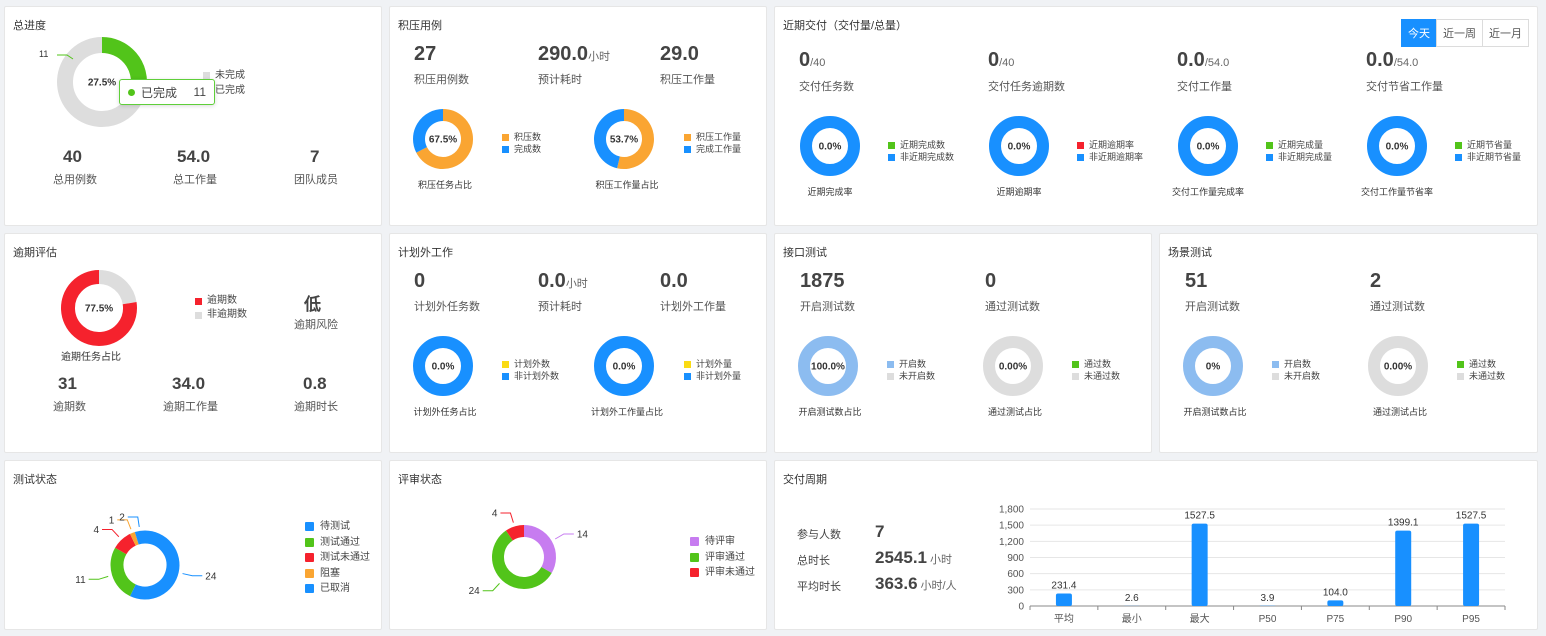 This screenshot has width=1546, height=636. What do you see at coordinates (337, 527) in the screenshot?
I see `legend-item: 待测试` at bounding box center [337, 527].